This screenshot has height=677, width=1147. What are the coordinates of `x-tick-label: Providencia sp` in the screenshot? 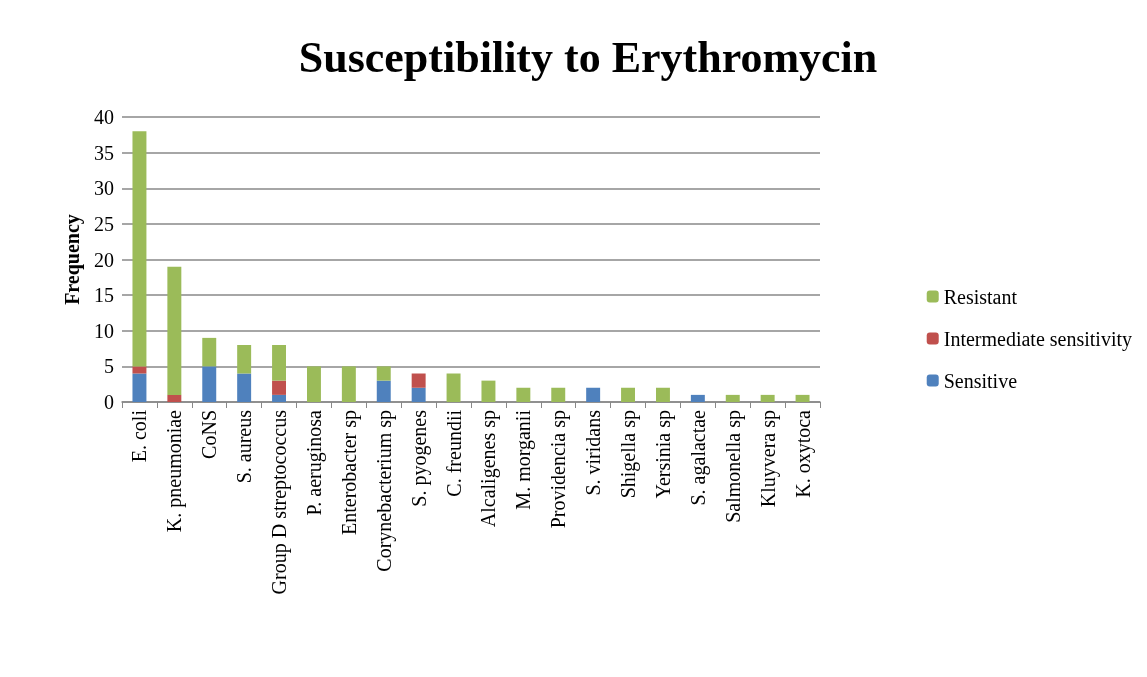 It's located at (559, 469).